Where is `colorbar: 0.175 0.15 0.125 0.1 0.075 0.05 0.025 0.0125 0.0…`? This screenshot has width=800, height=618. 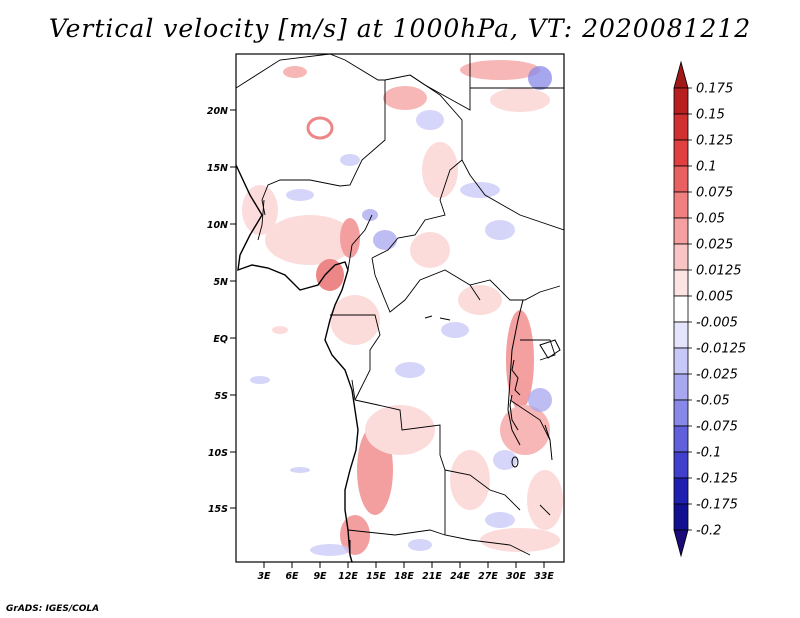
colorbar: 0.175 0.15 0.125 0.1 0.075 0.05 0.025 0.0125 0.0… is located at coordinates (709, 309).